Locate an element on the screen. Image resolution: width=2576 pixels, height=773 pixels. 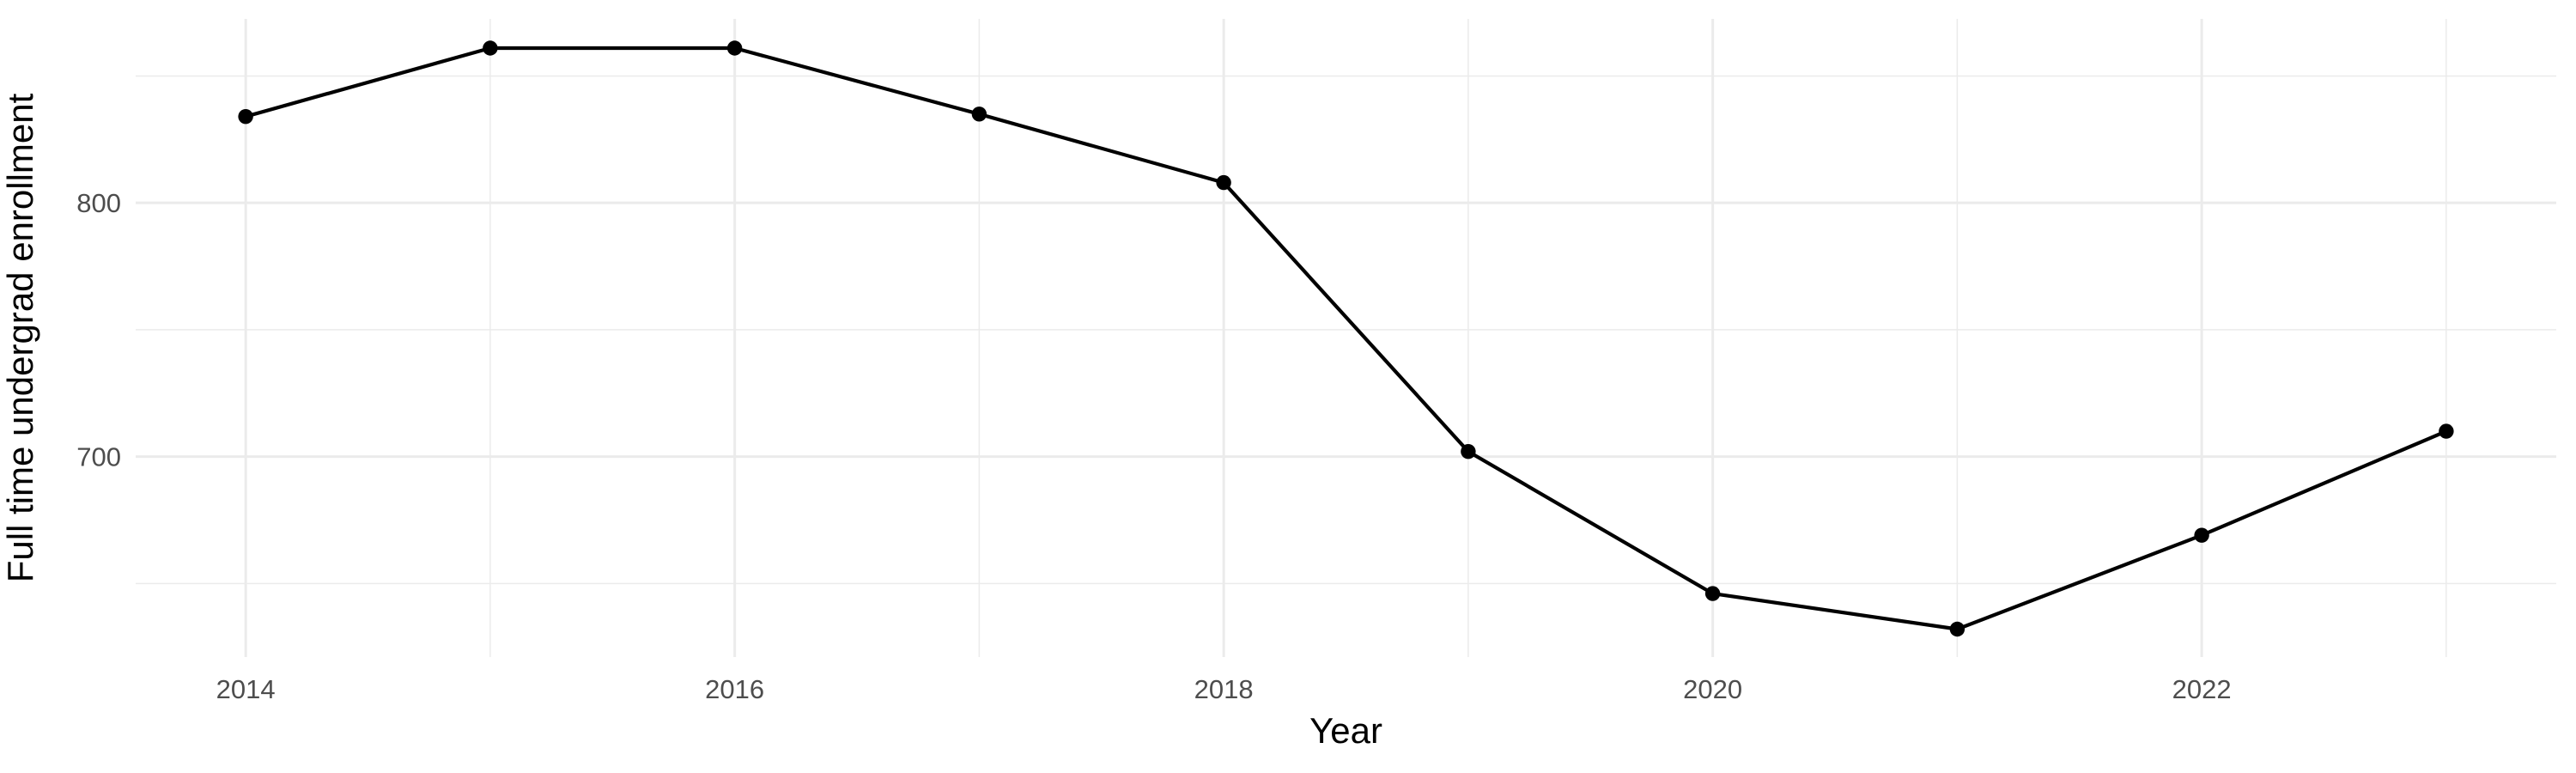
data-point-2022 is located at coordinates (2201, 535).